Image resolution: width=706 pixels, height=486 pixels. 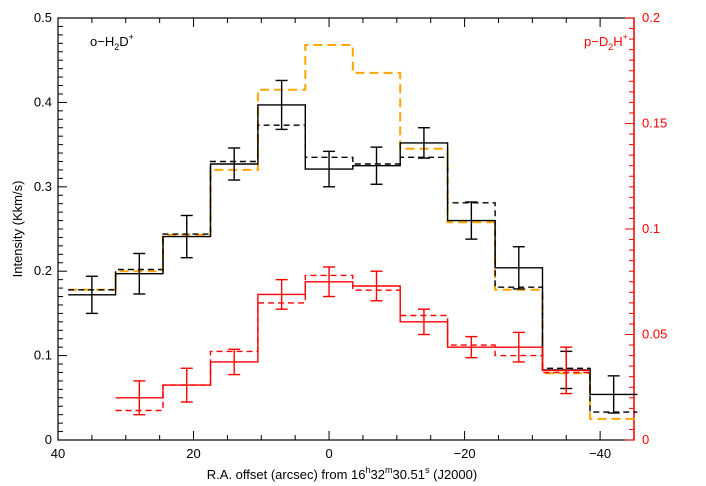 What do you see at coordinates (465, 453) in the screenshot?
I see `x-tick-label: −20` at bounding box center [465, 453].